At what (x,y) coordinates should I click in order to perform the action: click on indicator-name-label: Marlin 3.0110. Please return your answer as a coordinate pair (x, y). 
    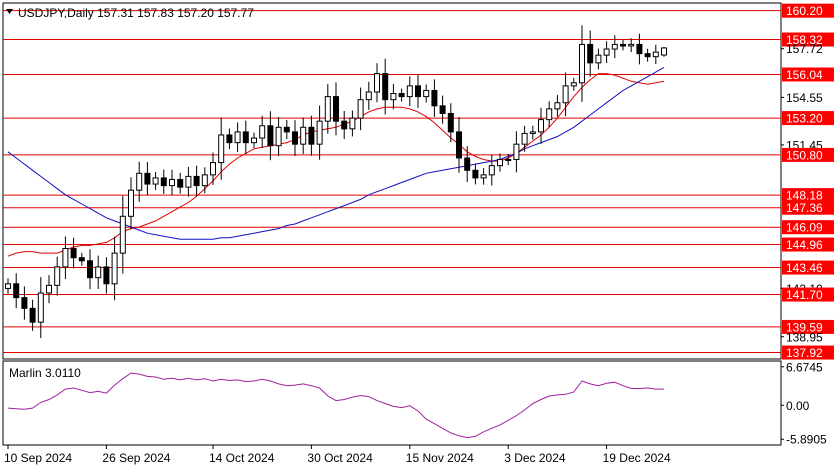
    Looking at the image, I should click on (45, 373).